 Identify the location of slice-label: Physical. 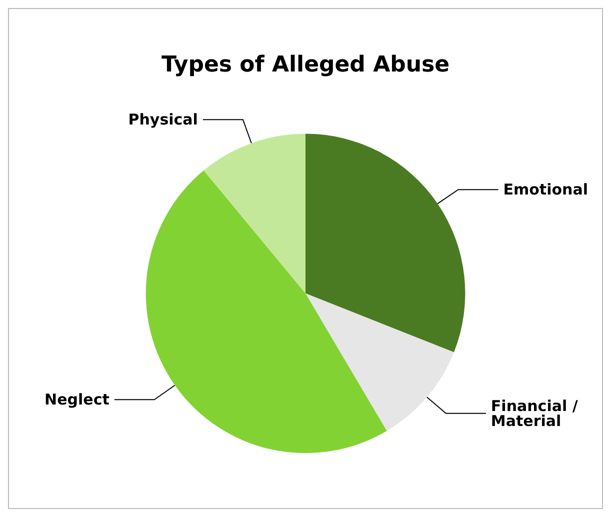
(163, 119).